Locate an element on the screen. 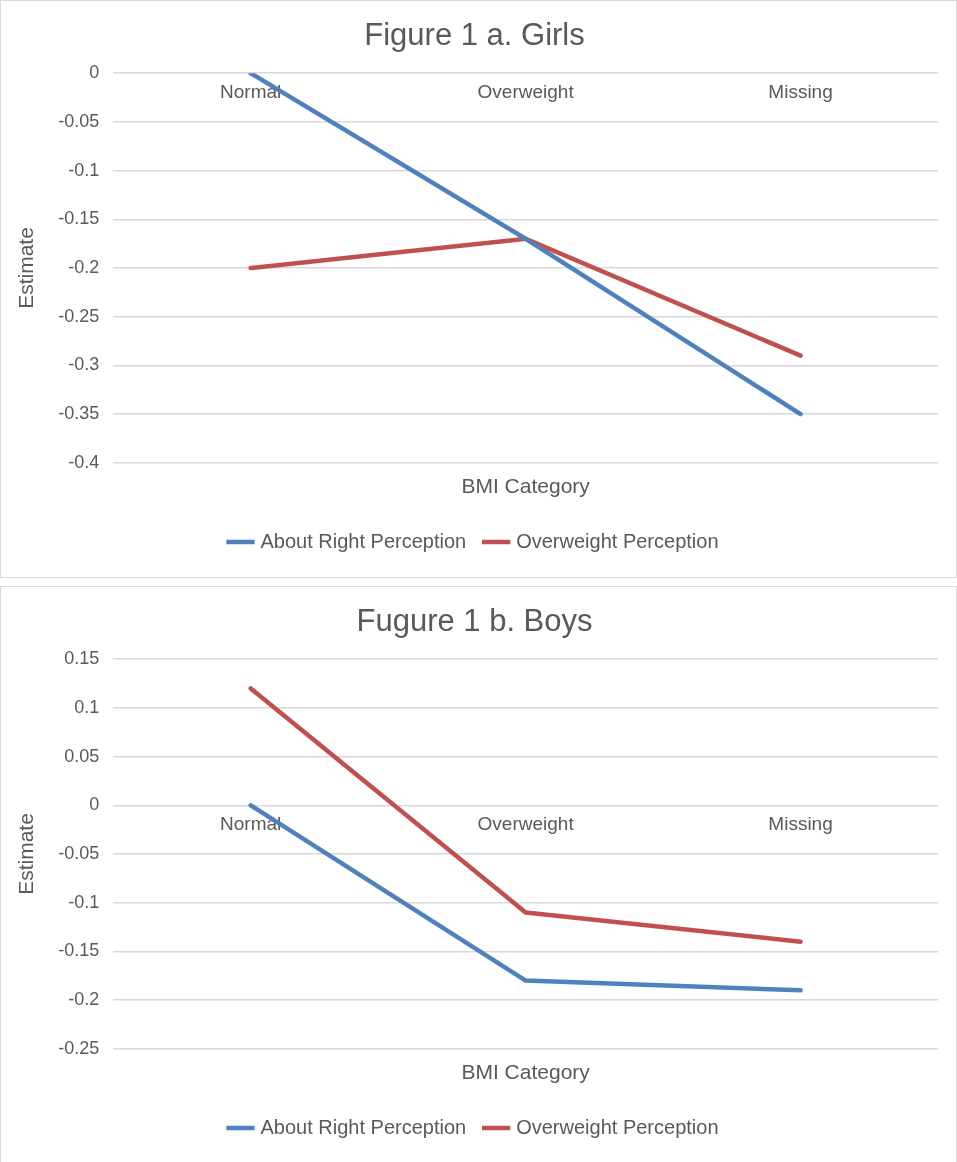 Image resolution: width=957 pixels, height=1162 pixels. x-tick-label: Normal is located at coordinates (251, 91).